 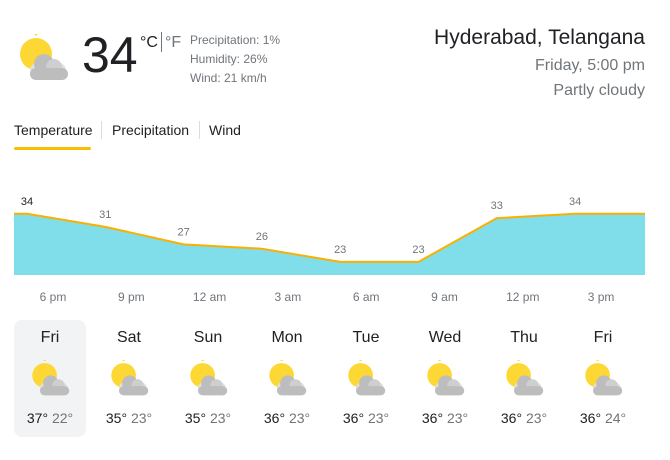 I want to click on day-name: Wed, so click(x=445, y=337).